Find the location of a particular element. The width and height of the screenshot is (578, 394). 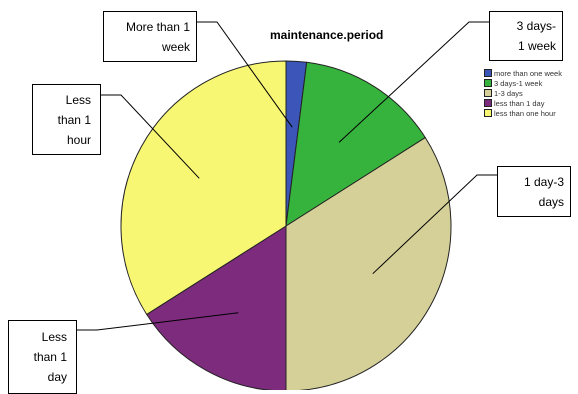

callout-label: 1 day-3 days is located at coordinates (543, 191).